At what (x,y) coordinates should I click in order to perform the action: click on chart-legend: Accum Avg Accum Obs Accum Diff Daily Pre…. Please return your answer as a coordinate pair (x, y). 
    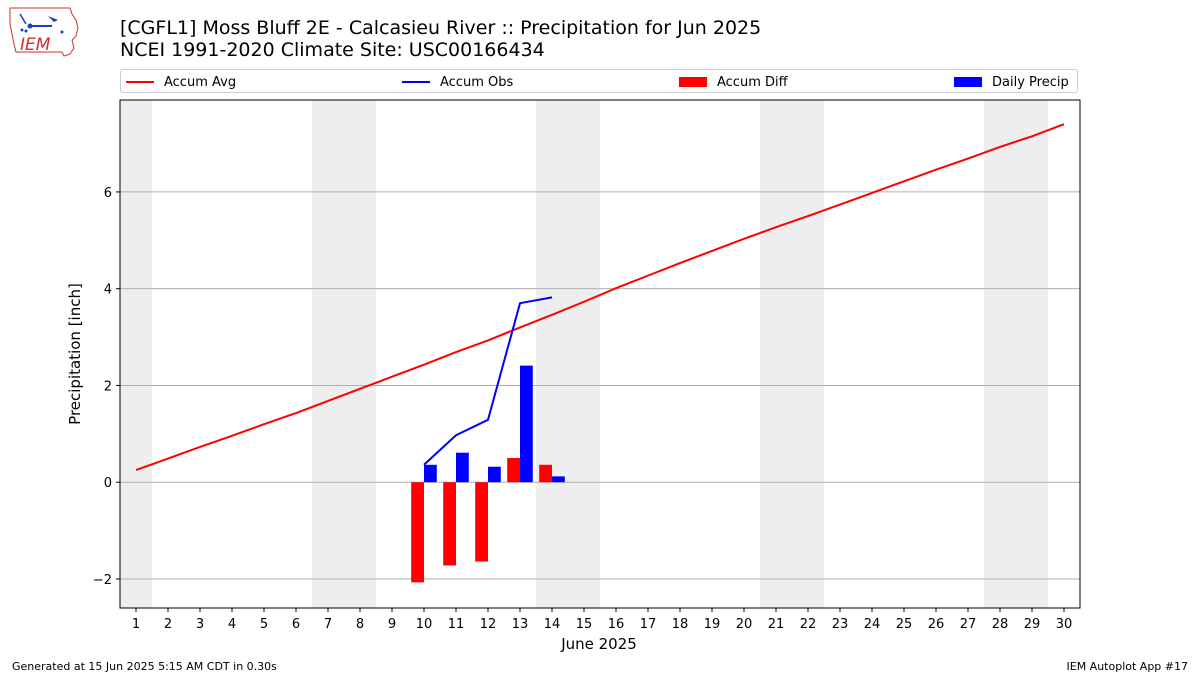
    Looking at the image, I should click on (599, 81).